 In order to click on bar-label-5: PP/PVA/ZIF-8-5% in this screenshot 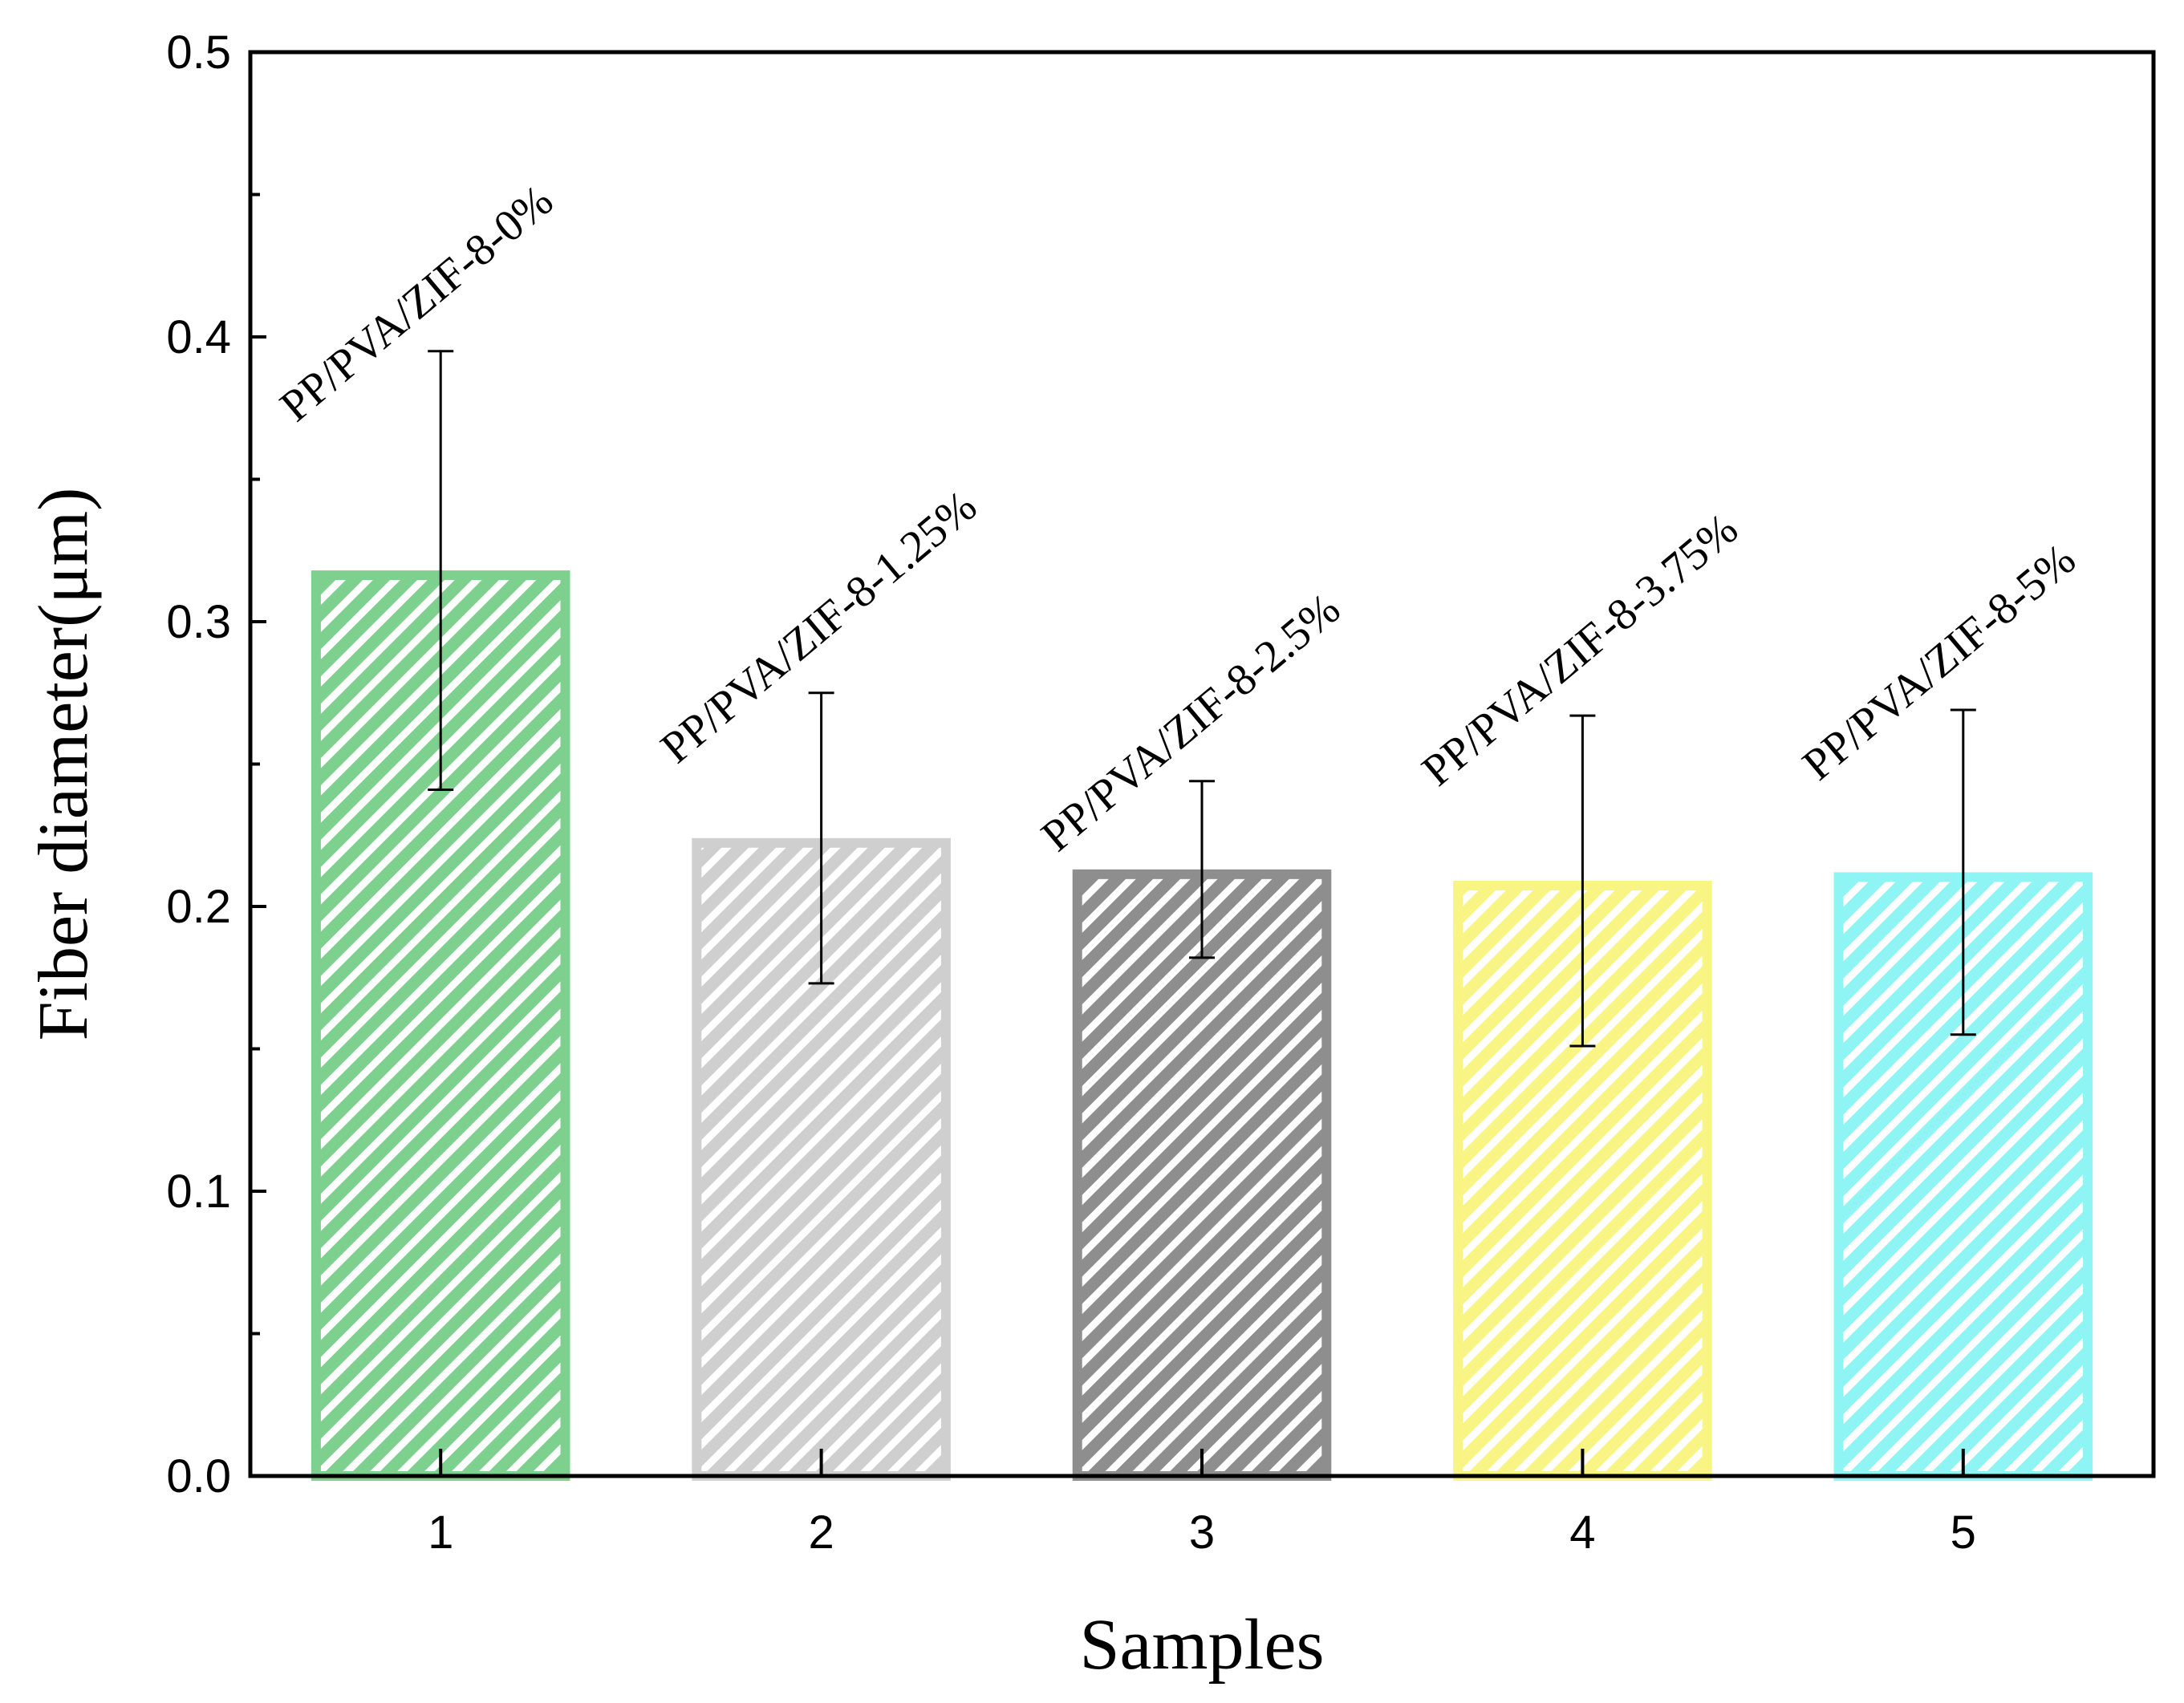, I will do `click(1939, 662)`.